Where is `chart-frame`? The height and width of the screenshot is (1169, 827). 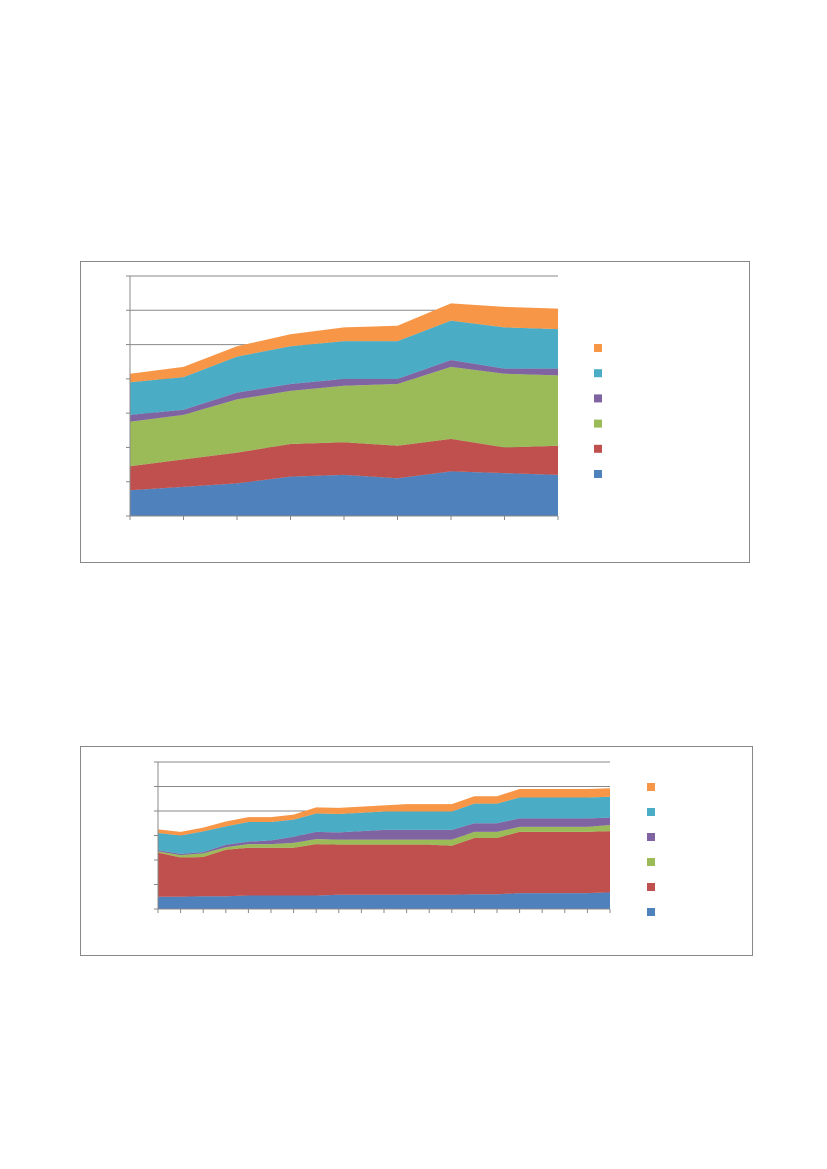
chart-frame is located at coordinates (416, 851).